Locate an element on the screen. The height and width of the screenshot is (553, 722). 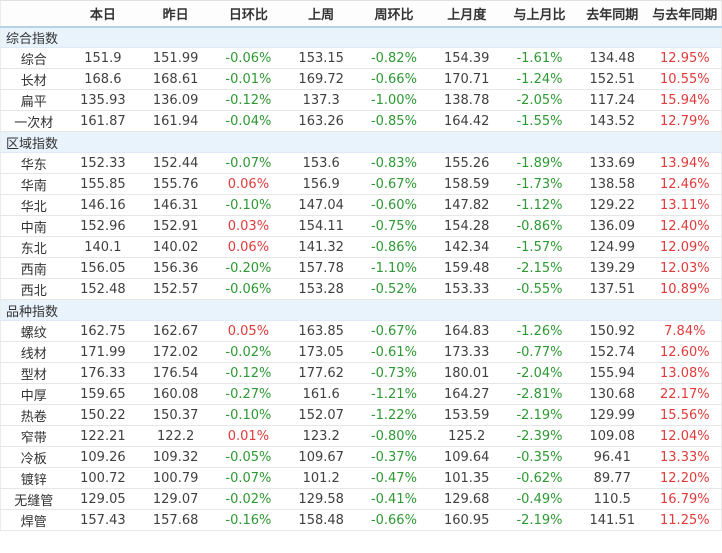
cell-percent: -2.04% is located at coordinates (539, 373).